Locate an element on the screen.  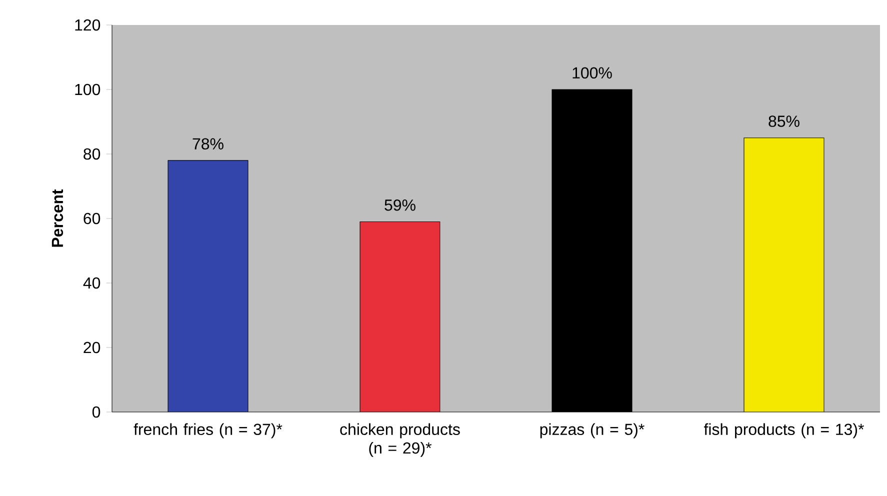
x-tick-label: fish products (n = 13)* is located at coordinates (784, 430).